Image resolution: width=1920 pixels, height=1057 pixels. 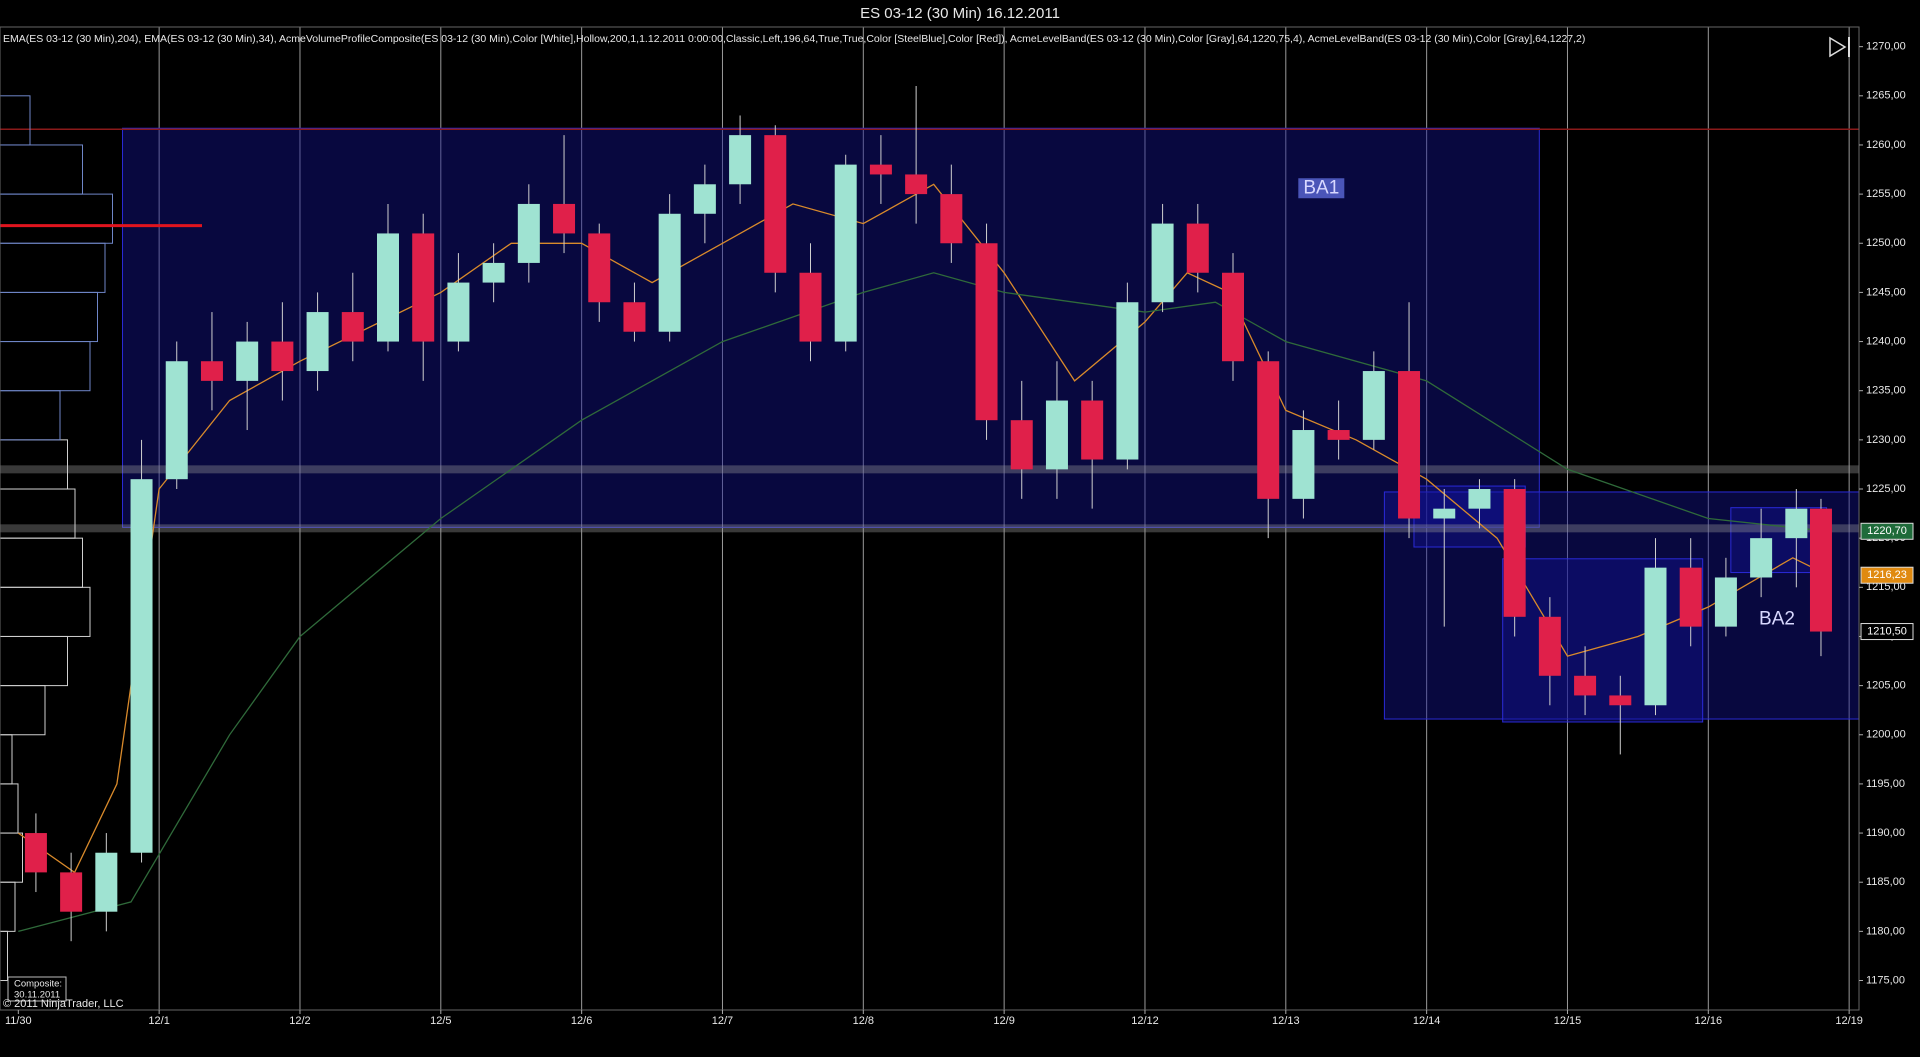 What do you see at coordinates (1886, 440) in the screenshot?
I see `y-tick-label: 1230,00` at bounding box center [1886, 440].